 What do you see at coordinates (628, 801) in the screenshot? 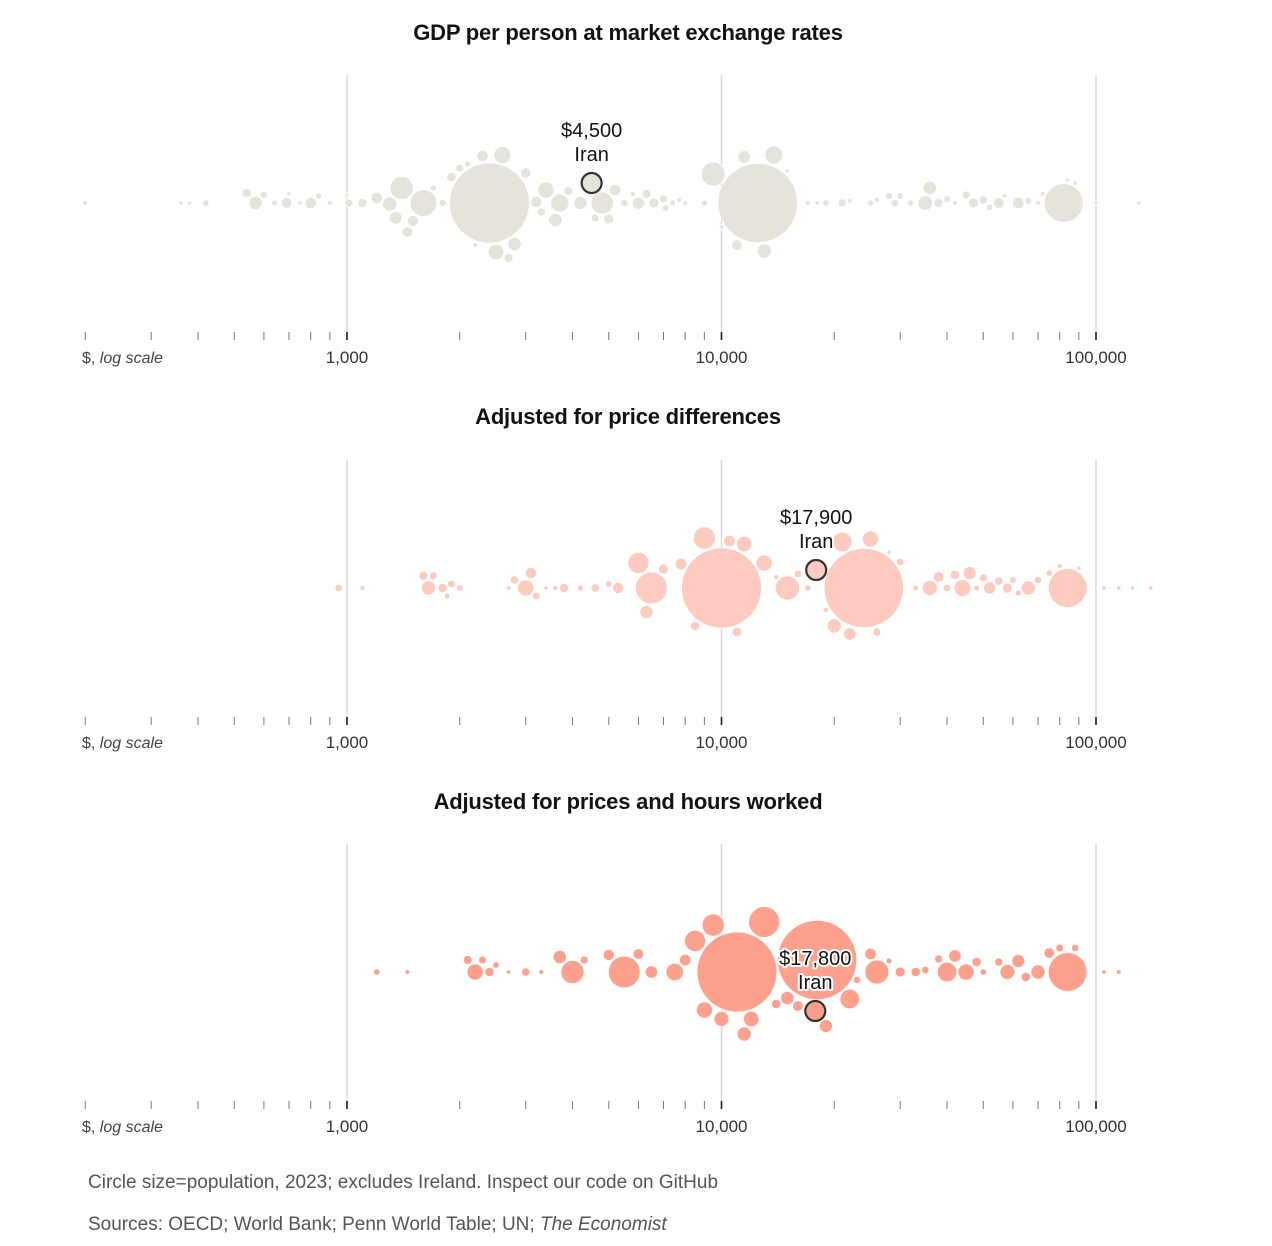
I see `chart-title: Adjusted for prices and hours worked` at bounding box center [628, 801].